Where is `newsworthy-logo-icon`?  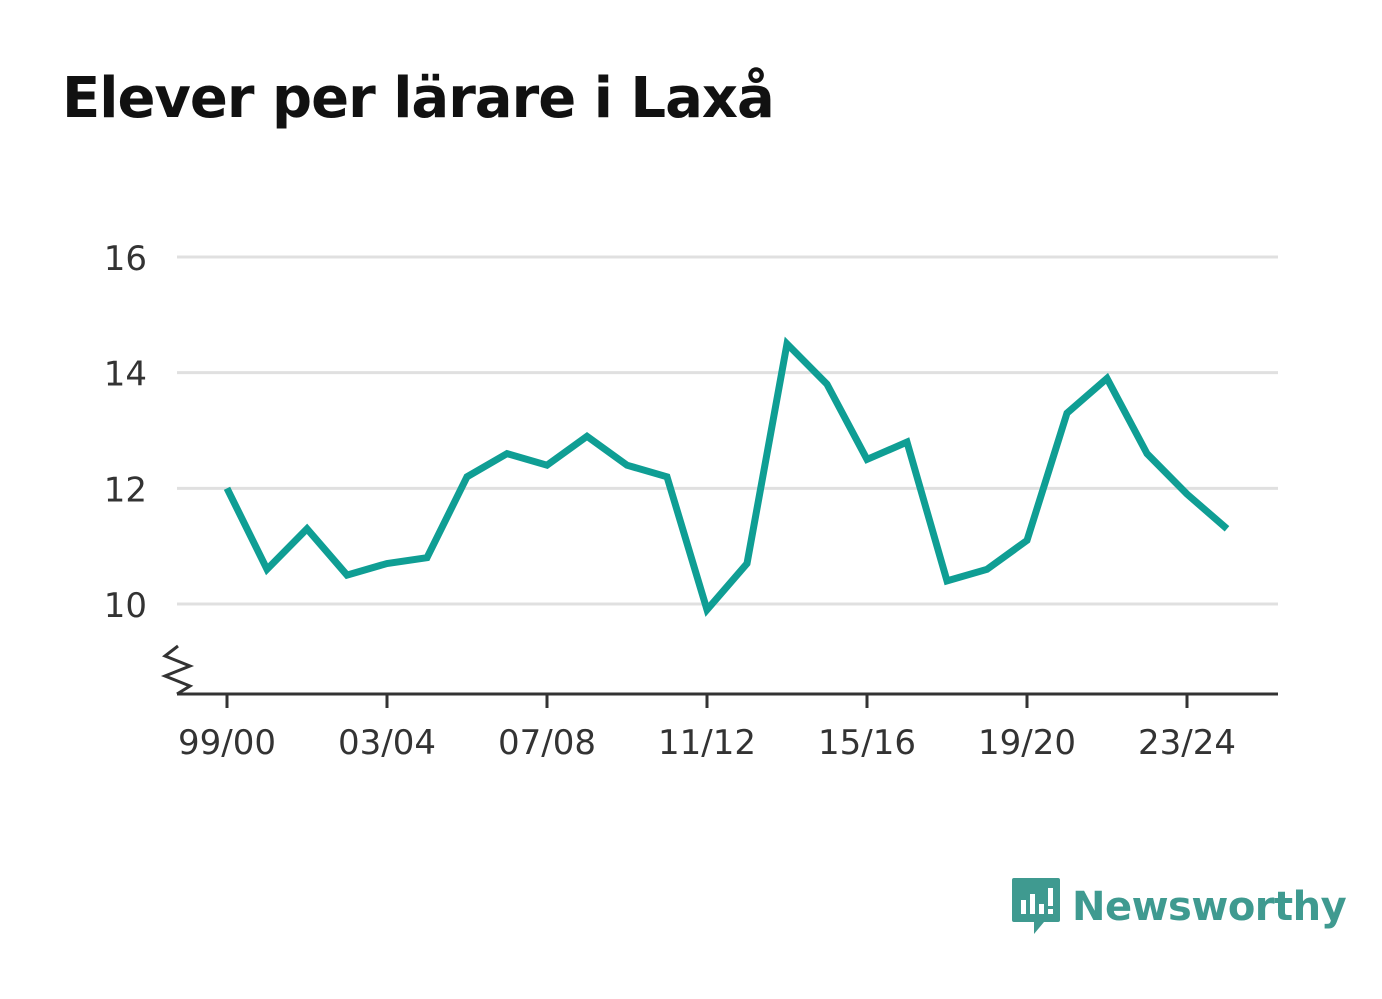 newsworthy-logo-icon is located at coordinates (1036, 906).